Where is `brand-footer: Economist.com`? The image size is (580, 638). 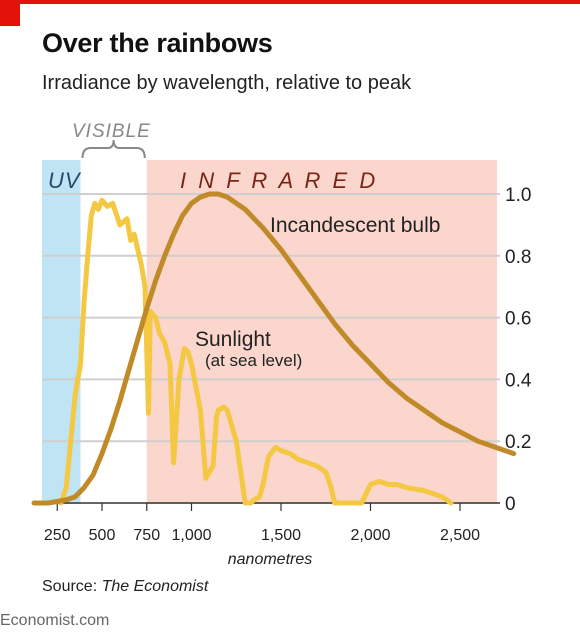
brand-footer: Economist.com is located at coordinates (55, 620).